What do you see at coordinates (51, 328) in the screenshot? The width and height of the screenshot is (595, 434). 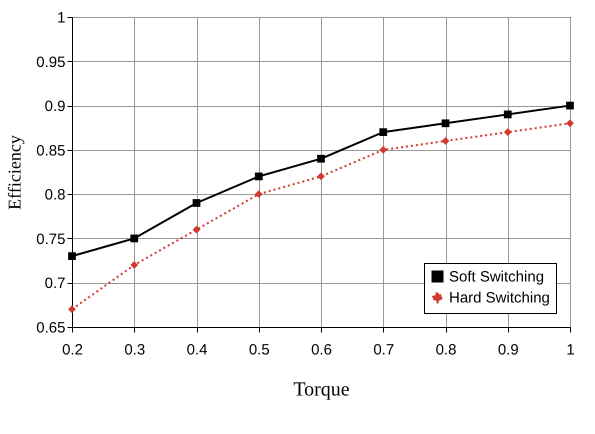 I see `y-tick-label: 0.65` at bounding box center [51, 328].